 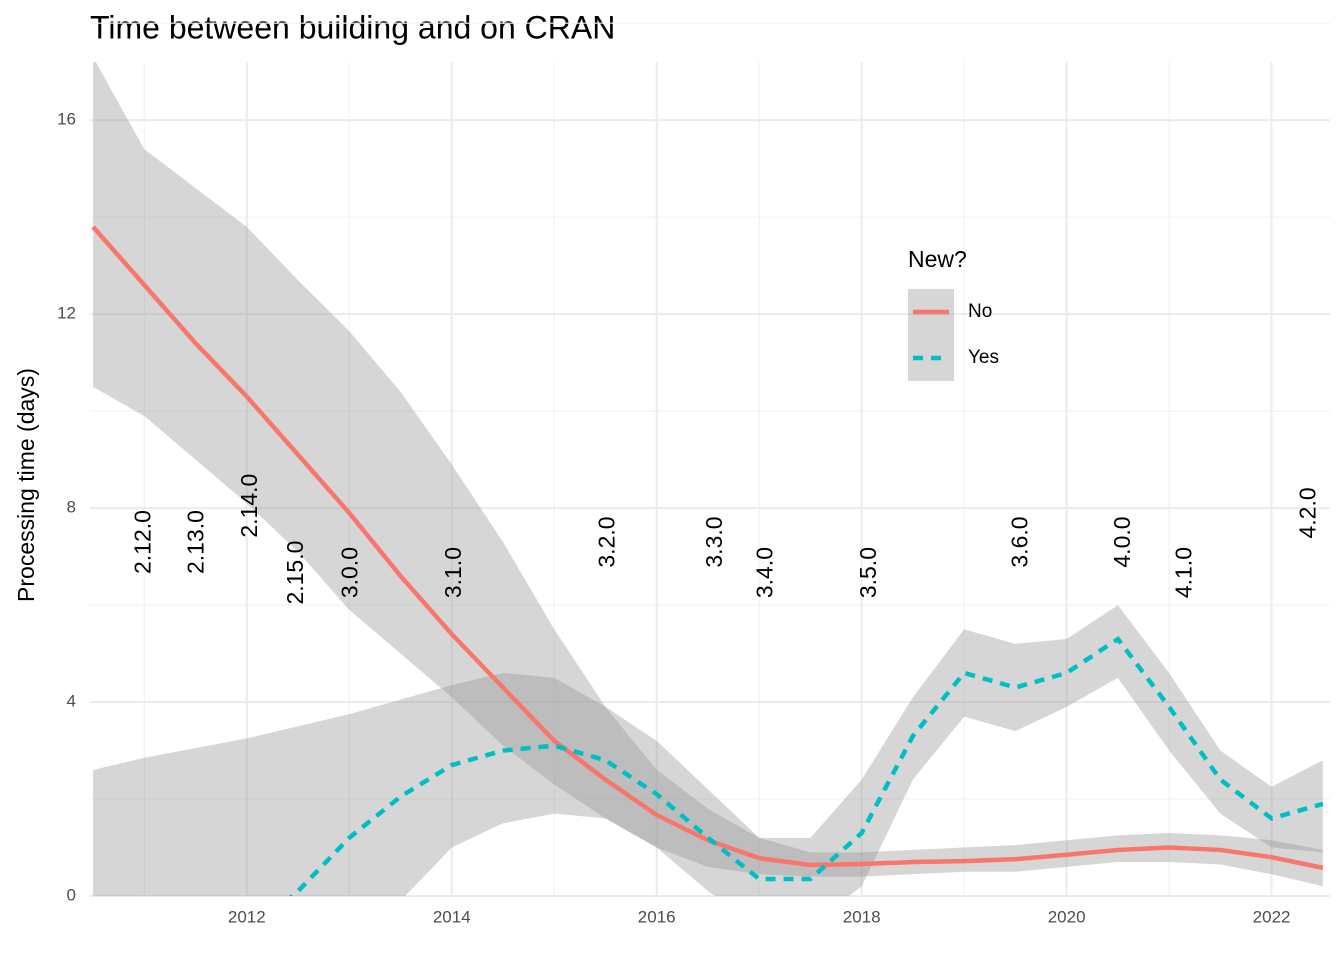 What do you see at coordinates (1020, 541) in the screenshot?
I see `version-label: 3.6.0` at bounding box center [1020, 541].